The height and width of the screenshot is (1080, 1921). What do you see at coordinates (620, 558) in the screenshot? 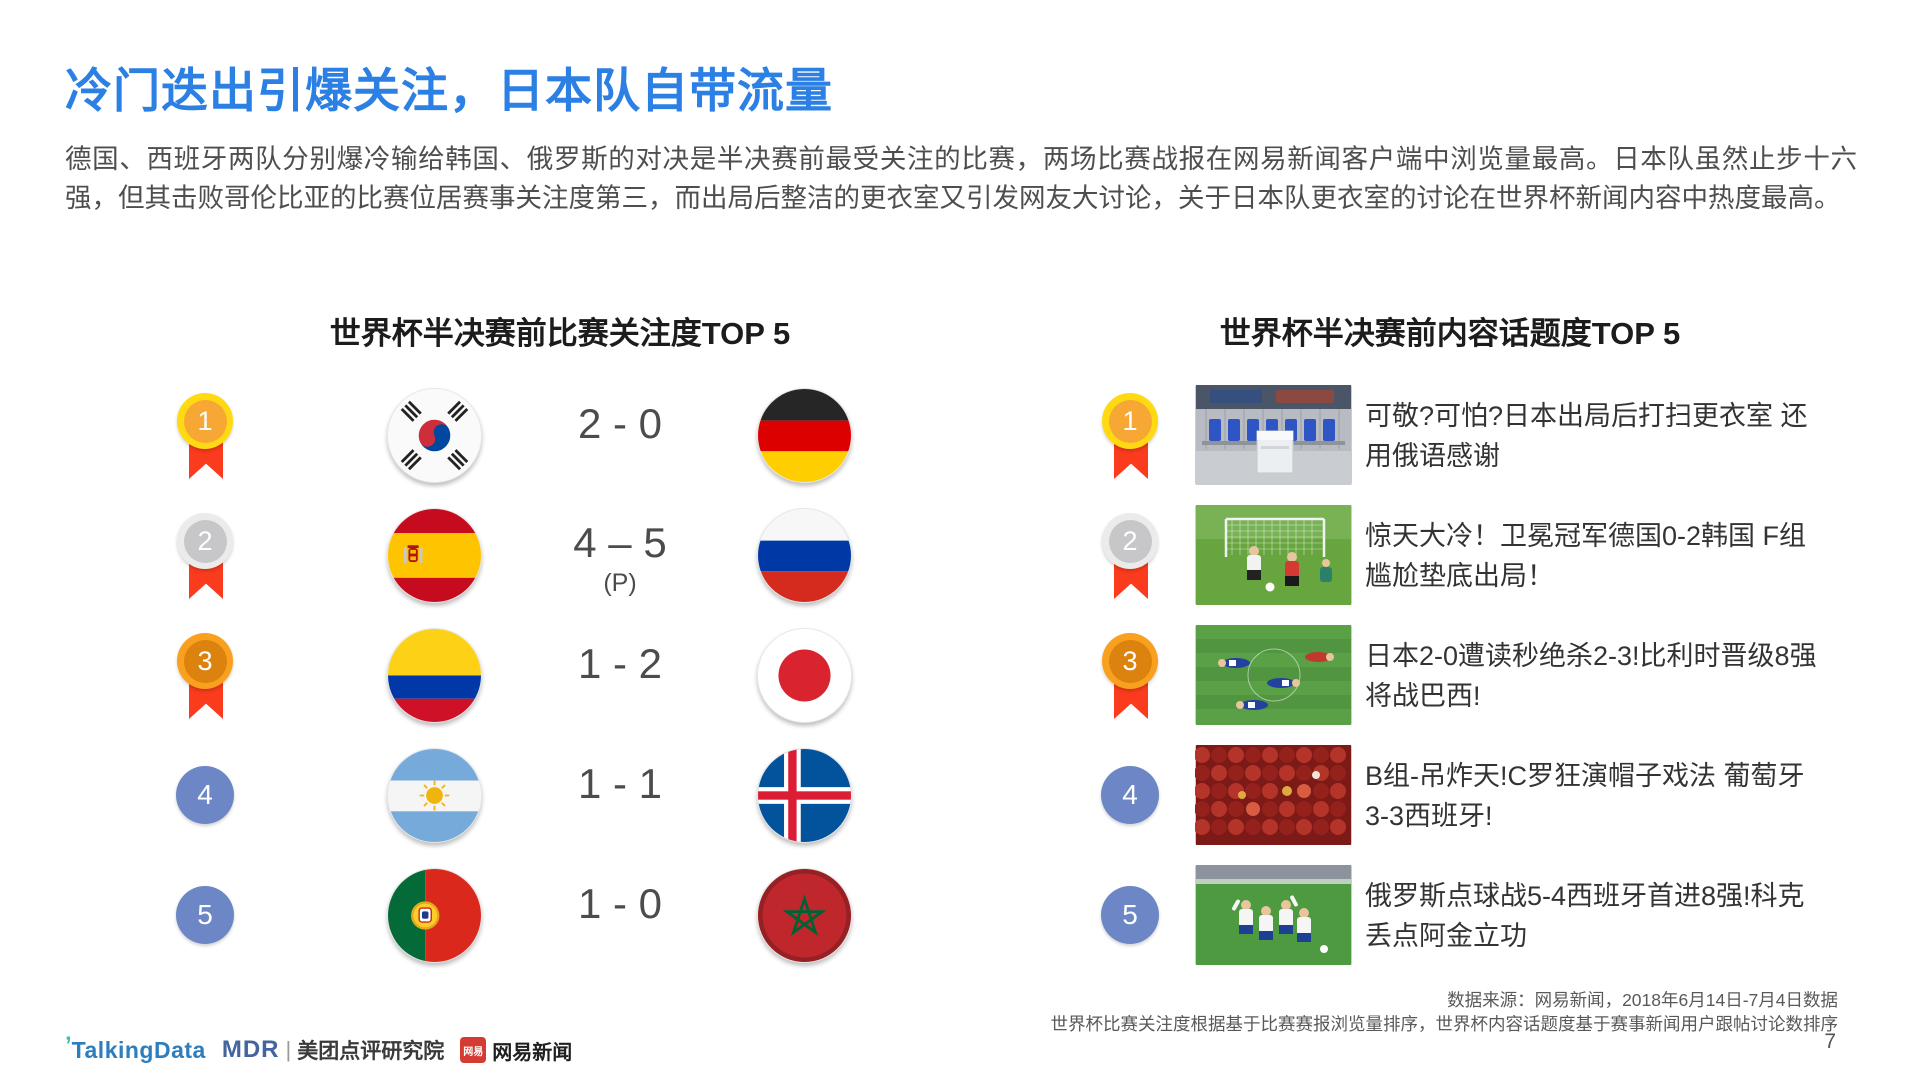
I see `match-2-score: 4 – 5 (P)` at bounding box center [620, 558].